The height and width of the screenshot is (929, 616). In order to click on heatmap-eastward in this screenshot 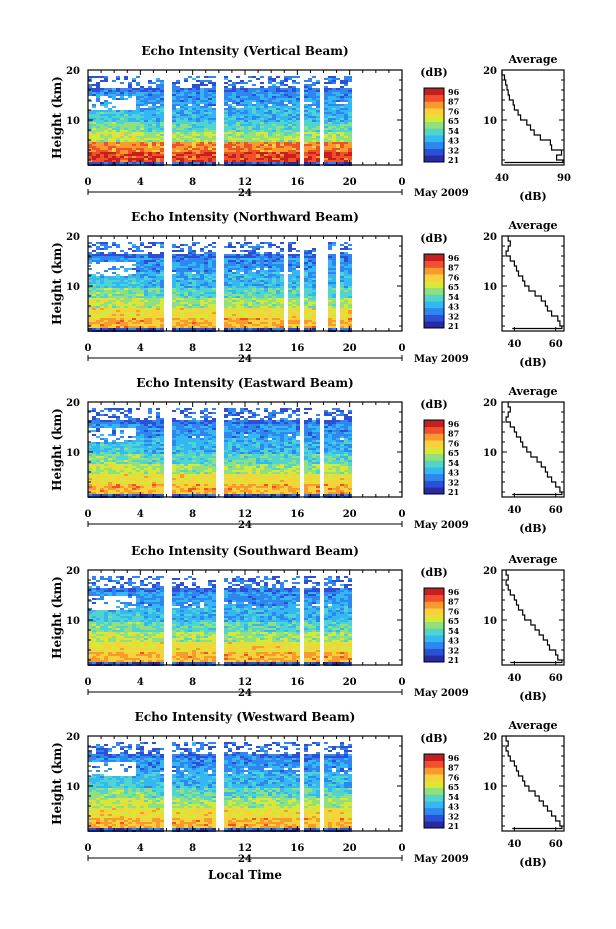, I will do `click(220, 453)`.